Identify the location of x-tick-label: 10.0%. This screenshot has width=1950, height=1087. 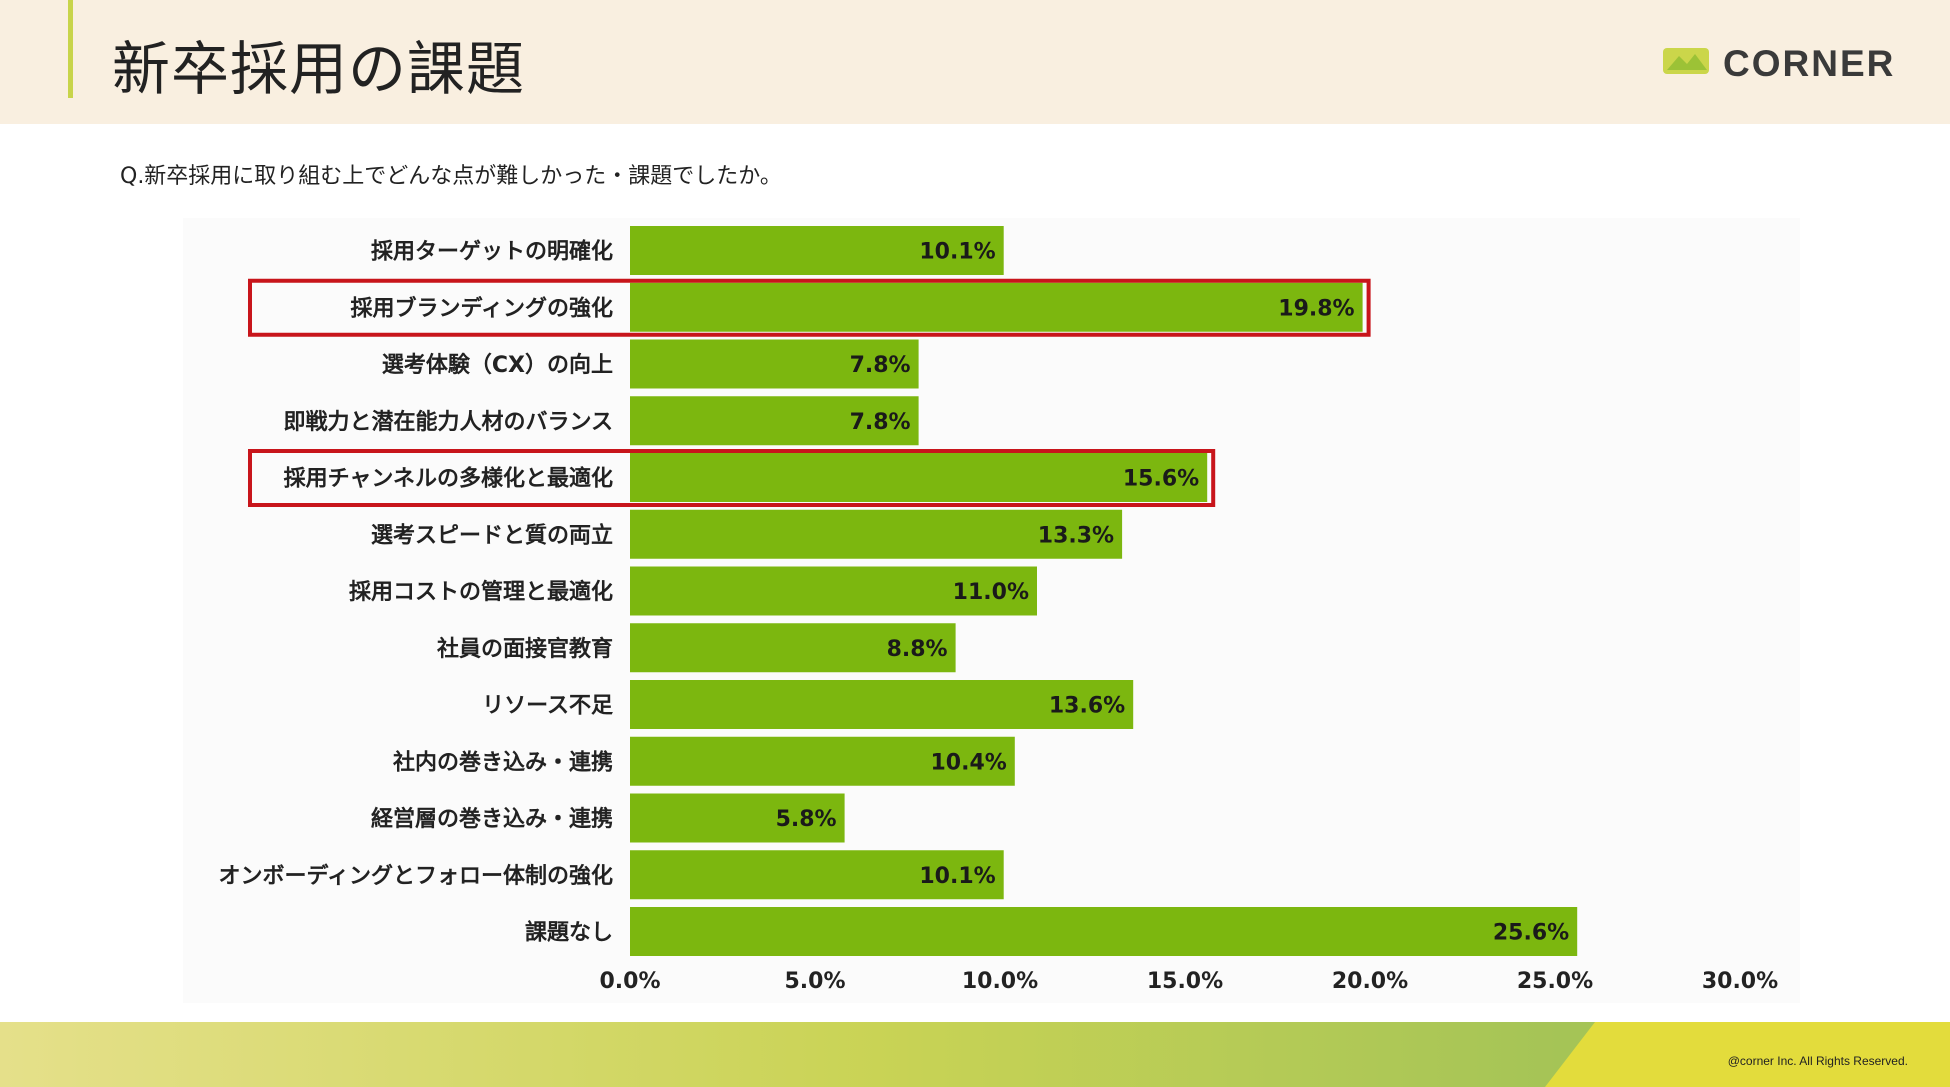
(1000, 981).